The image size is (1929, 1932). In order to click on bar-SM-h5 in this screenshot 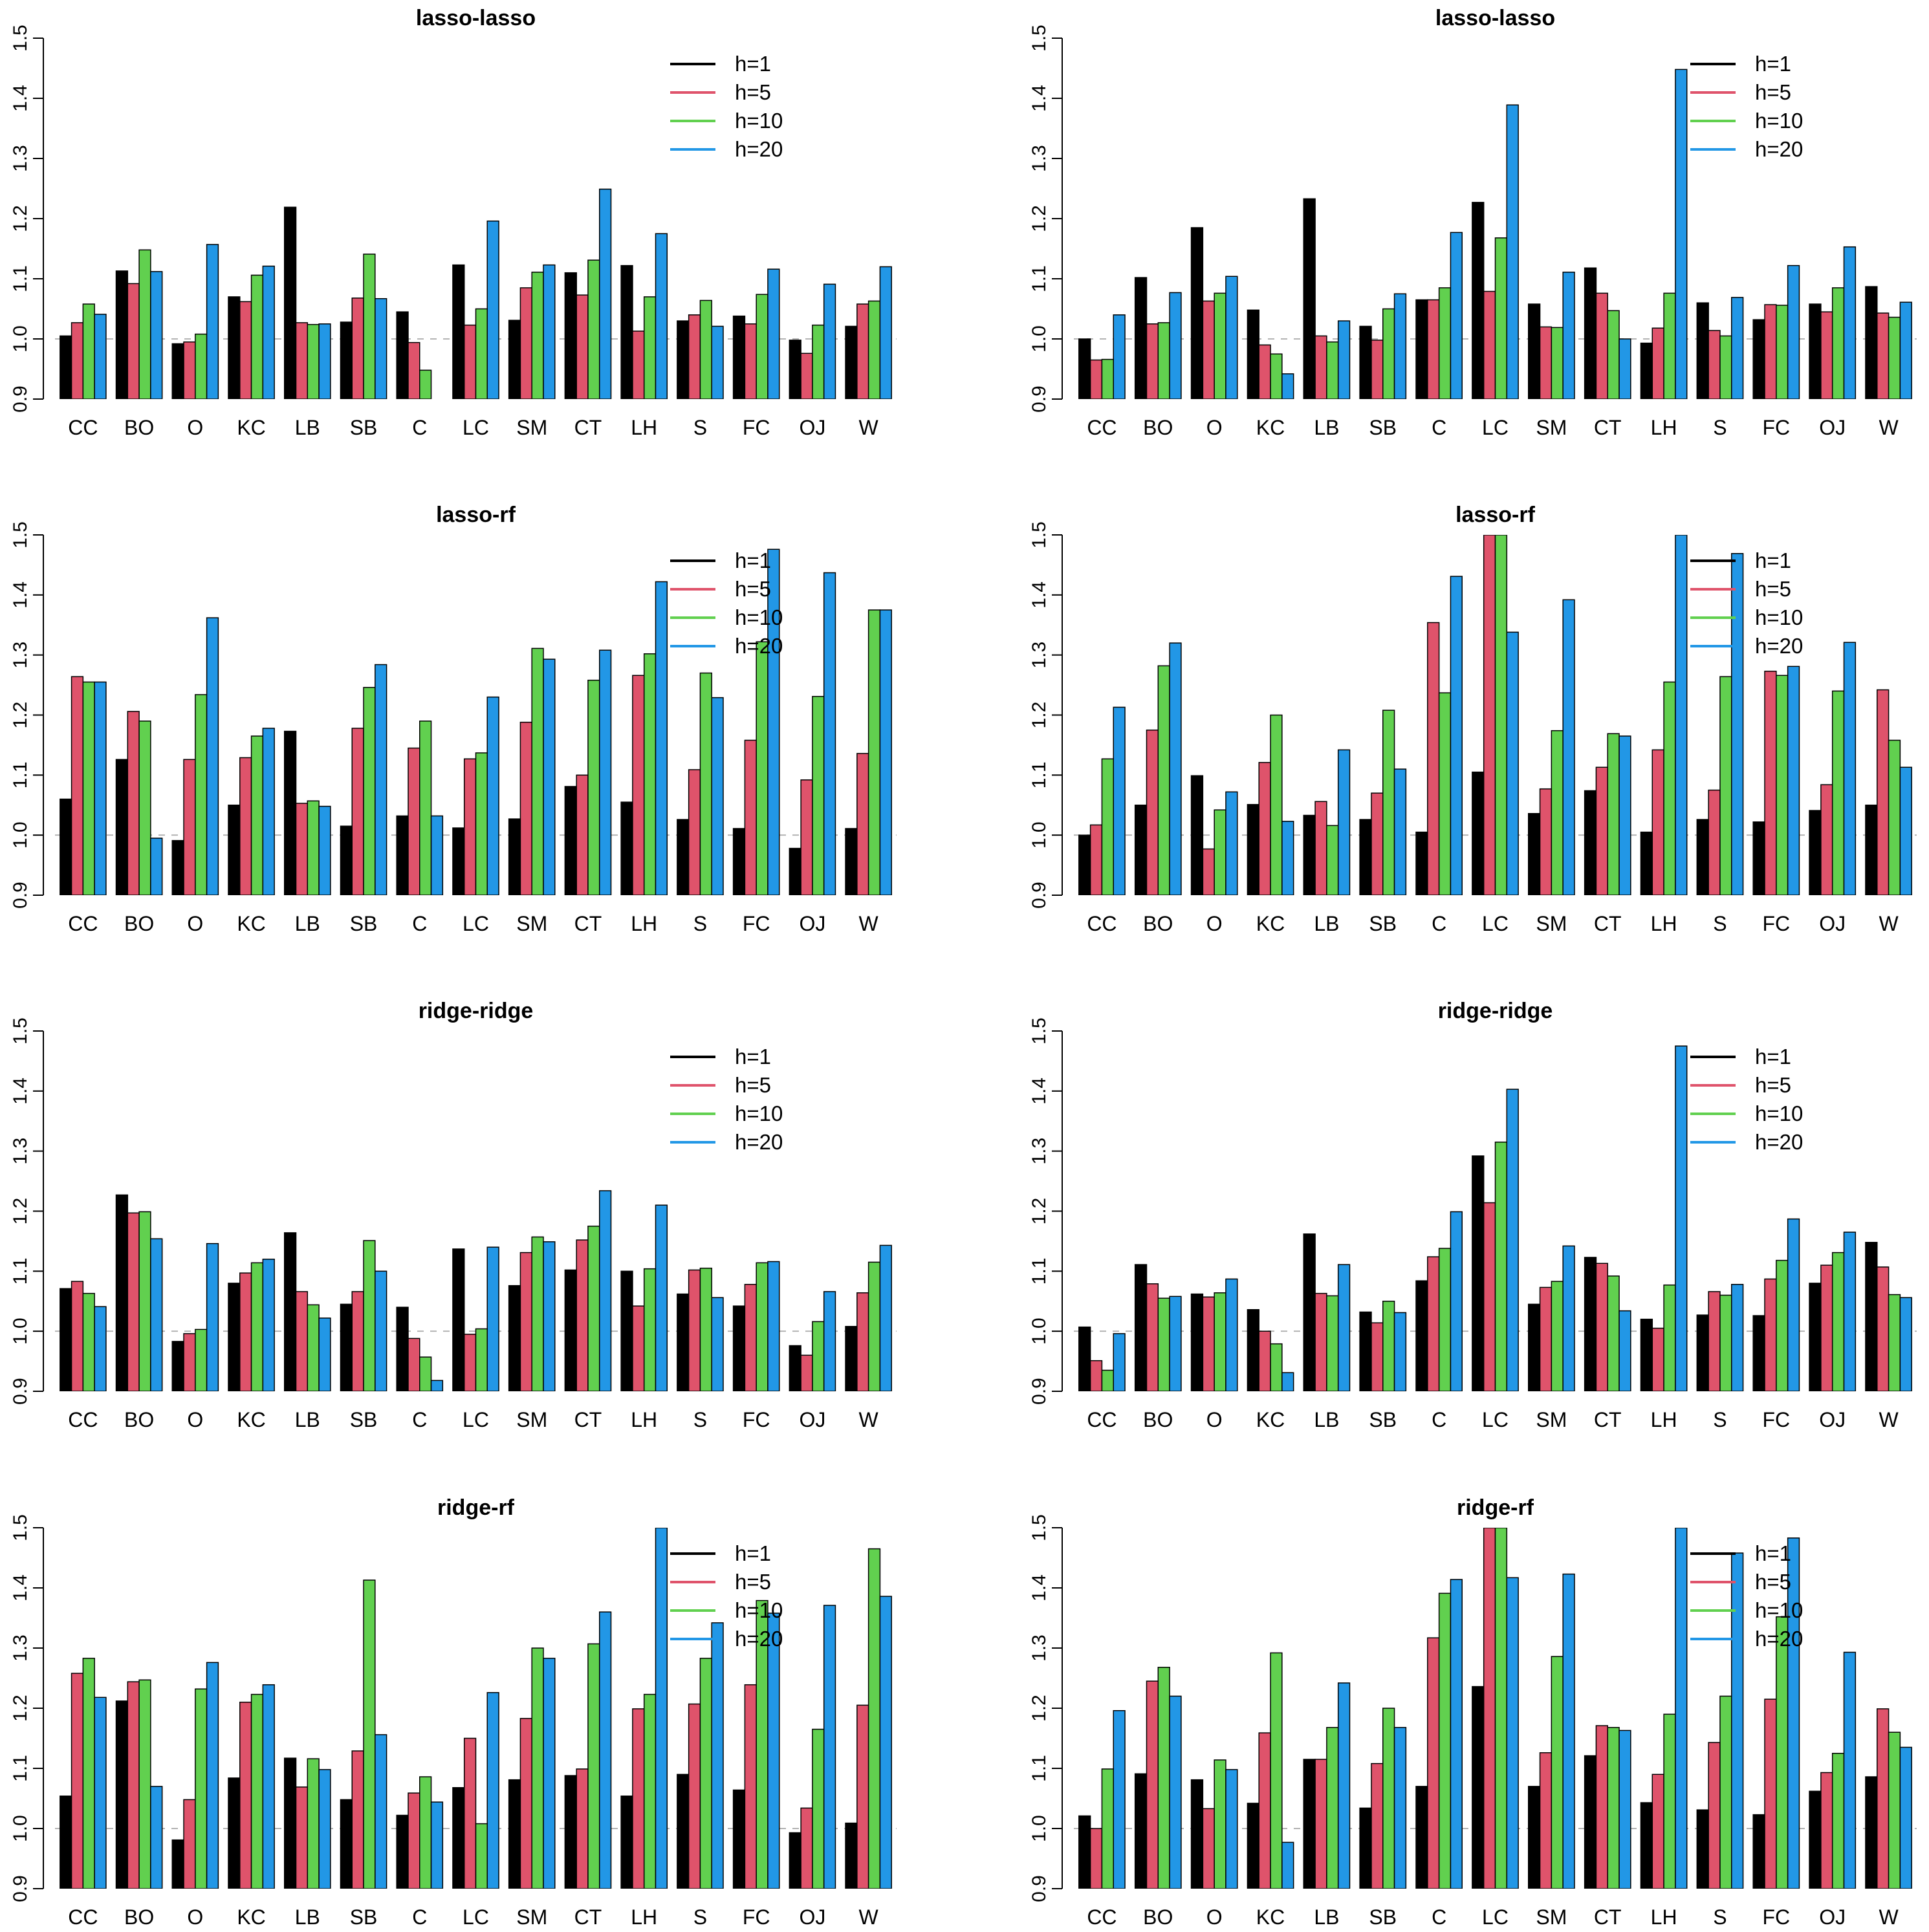, I will do `click(525, 1321)`.